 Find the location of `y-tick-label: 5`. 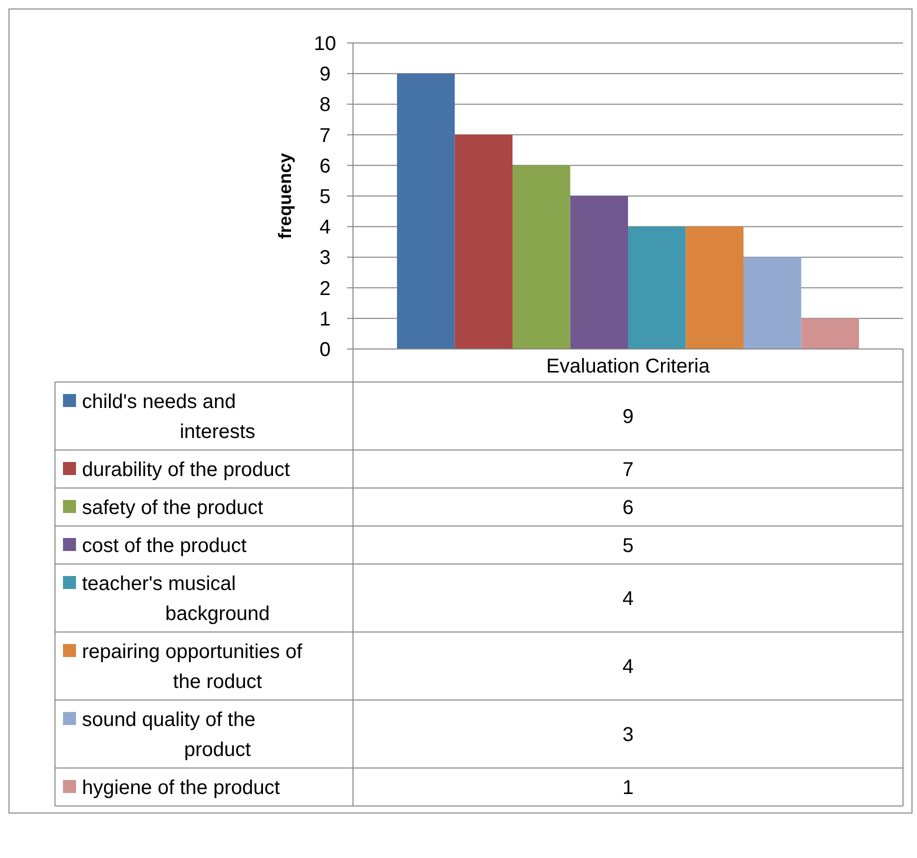

y-tick-label: 5 is located at coordinates (325, 197).